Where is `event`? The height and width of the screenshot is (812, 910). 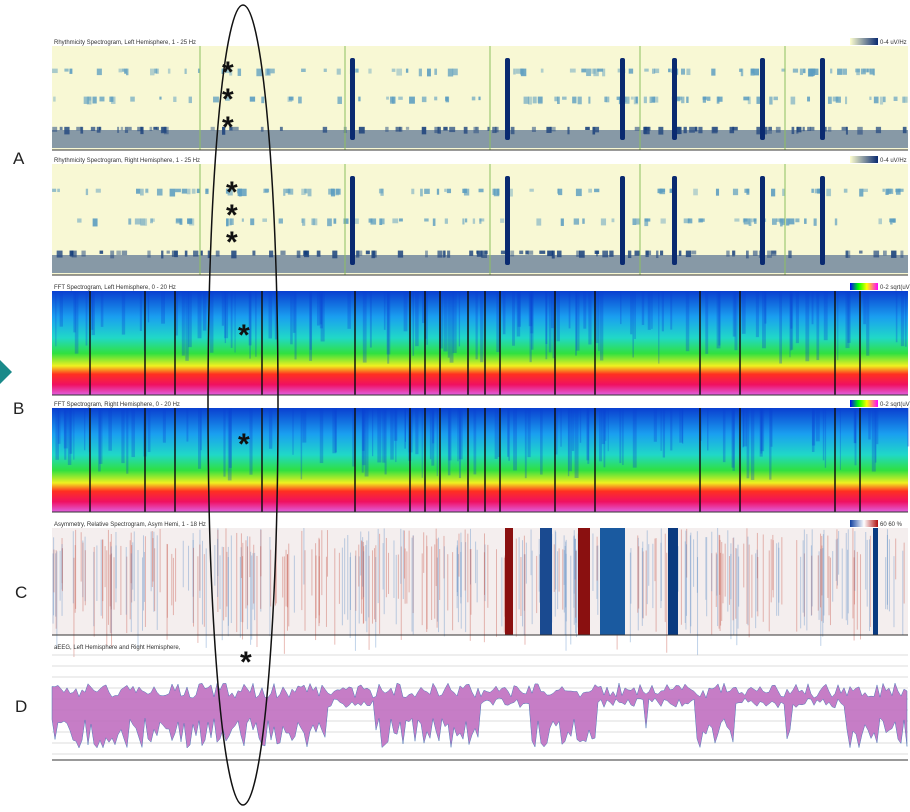
event is located at coordinates (507, 99).